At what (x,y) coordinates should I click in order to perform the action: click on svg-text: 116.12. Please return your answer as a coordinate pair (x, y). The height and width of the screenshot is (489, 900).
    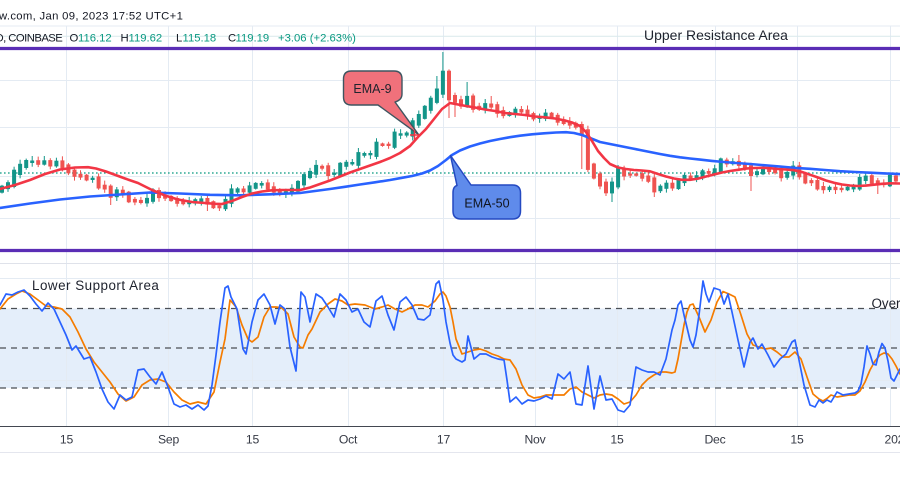
    Looking at the image, I should click on (95, 39).